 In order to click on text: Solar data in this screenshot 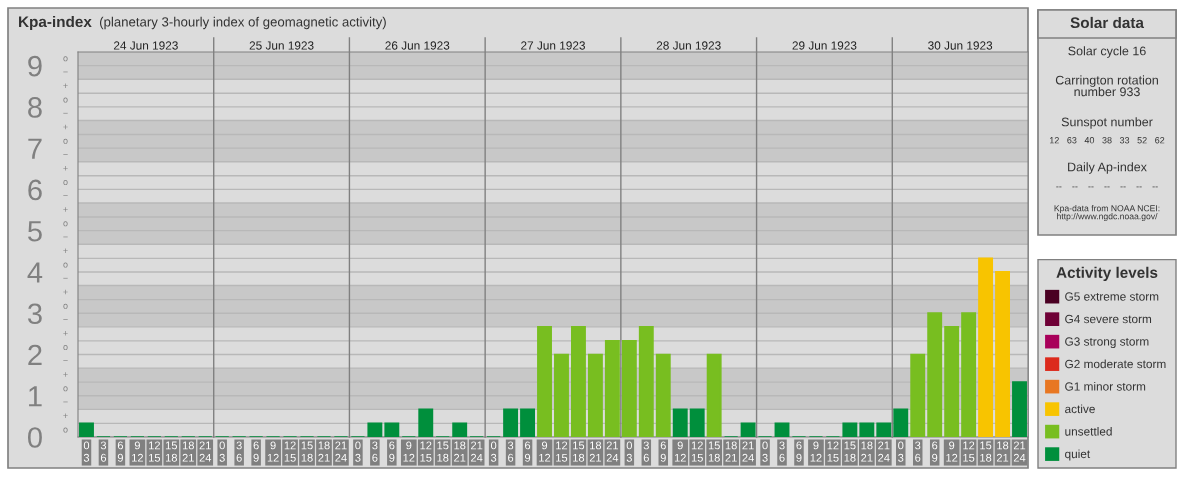, I will do `click(1107, 22)`.